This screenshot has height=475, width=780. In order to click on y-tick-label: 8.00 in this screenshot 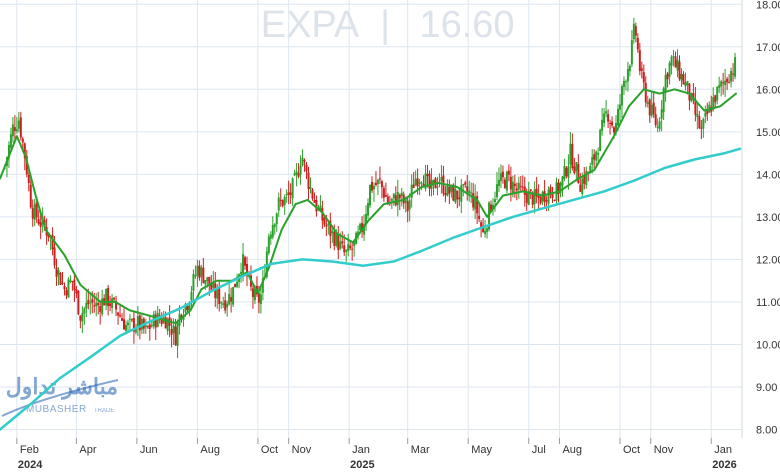, I will do `click(766, 430)`.